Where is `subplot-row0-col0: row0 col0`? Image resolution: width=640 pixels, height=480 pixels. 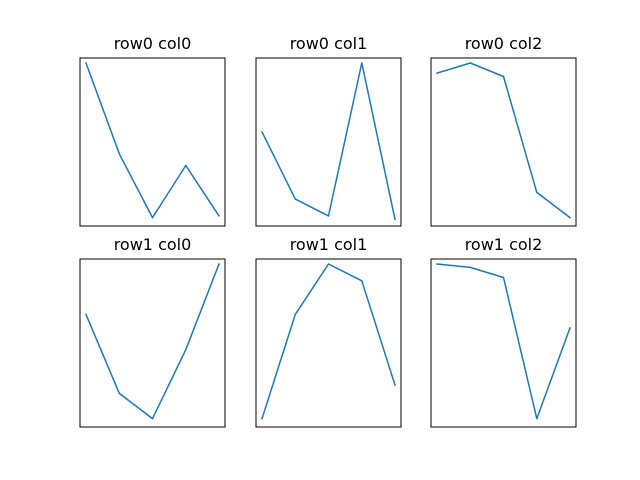
subplot-row0-col0: row0 col0 is located at coordinates (152, 130).